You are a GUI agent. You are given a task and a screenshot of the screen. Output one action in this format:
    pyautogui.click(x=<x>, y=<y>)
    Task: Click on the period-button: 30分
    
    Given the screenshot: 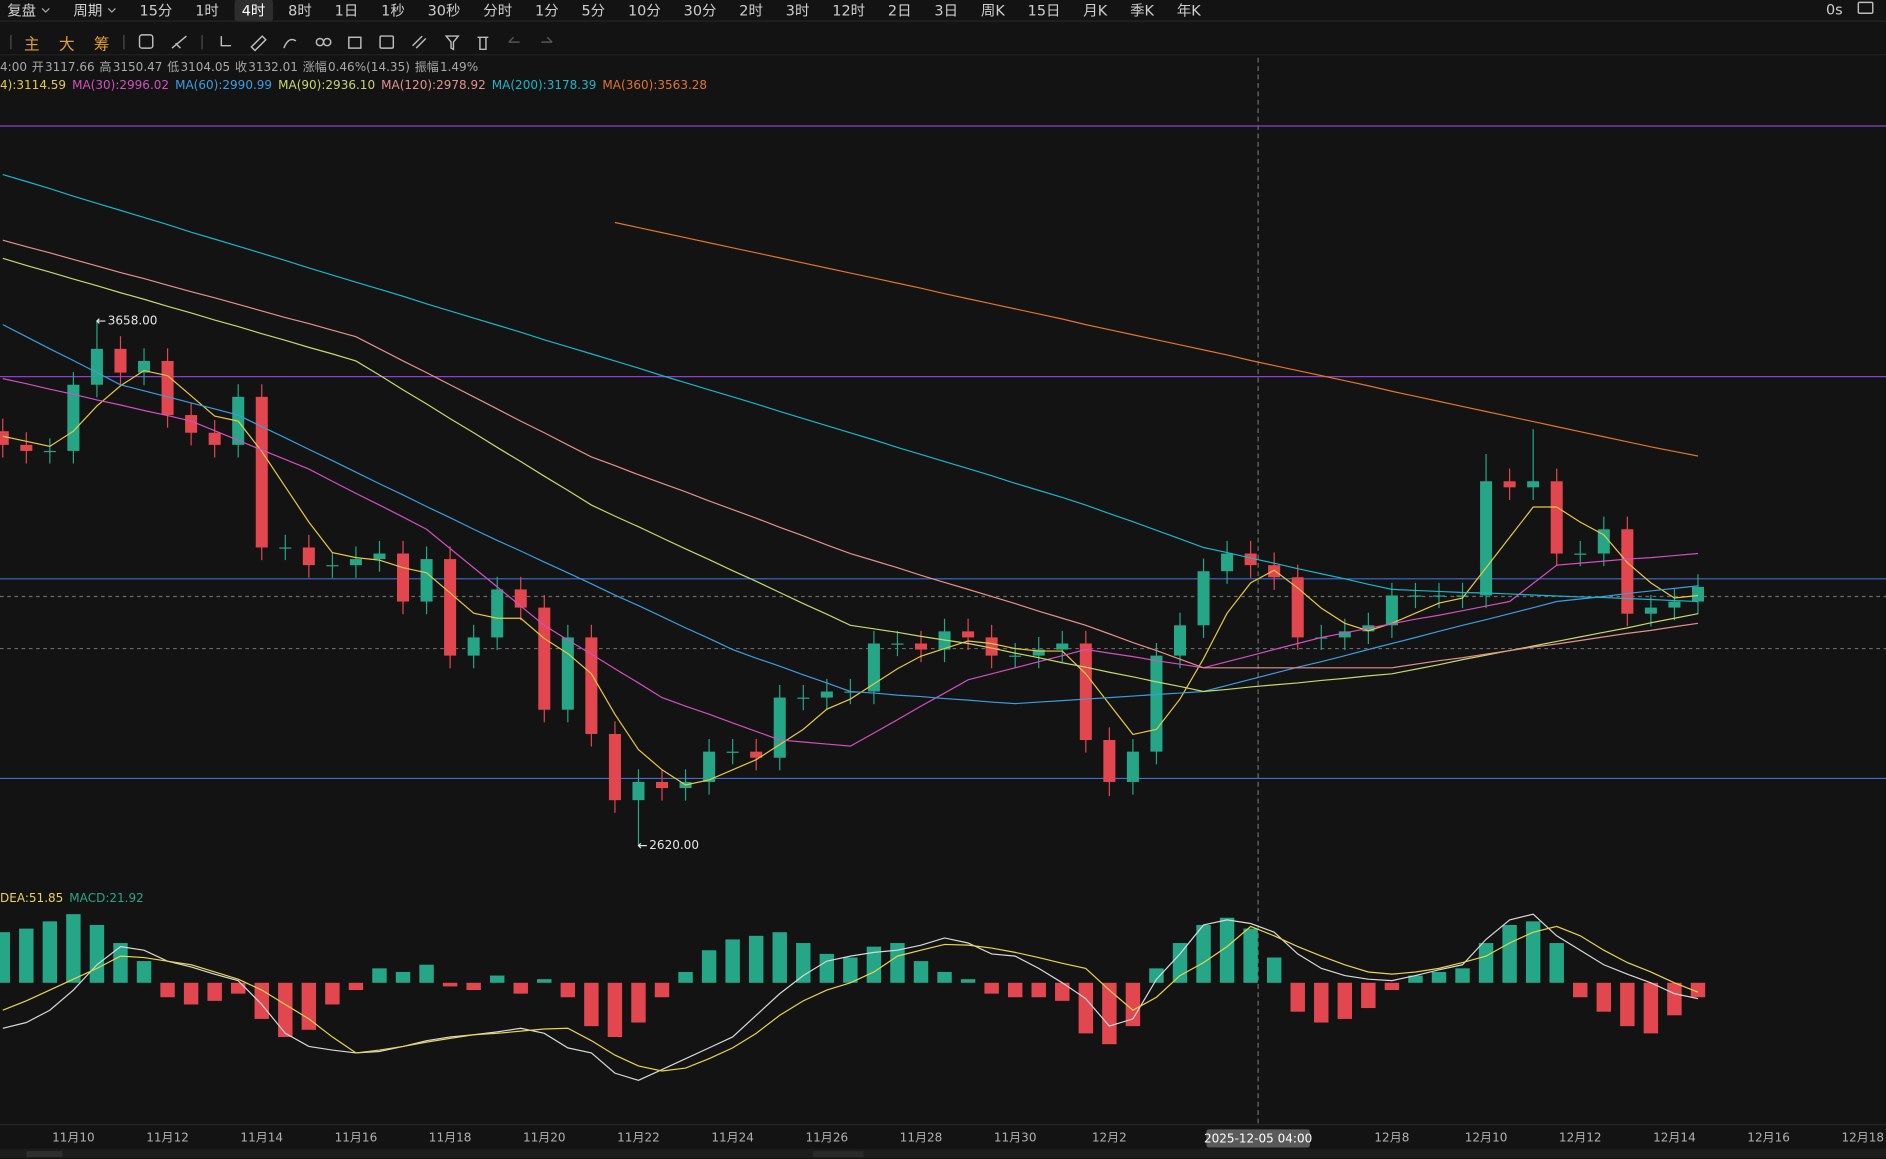 What is the action you would take?
    pyautogui.click(x=700, y=11)
    